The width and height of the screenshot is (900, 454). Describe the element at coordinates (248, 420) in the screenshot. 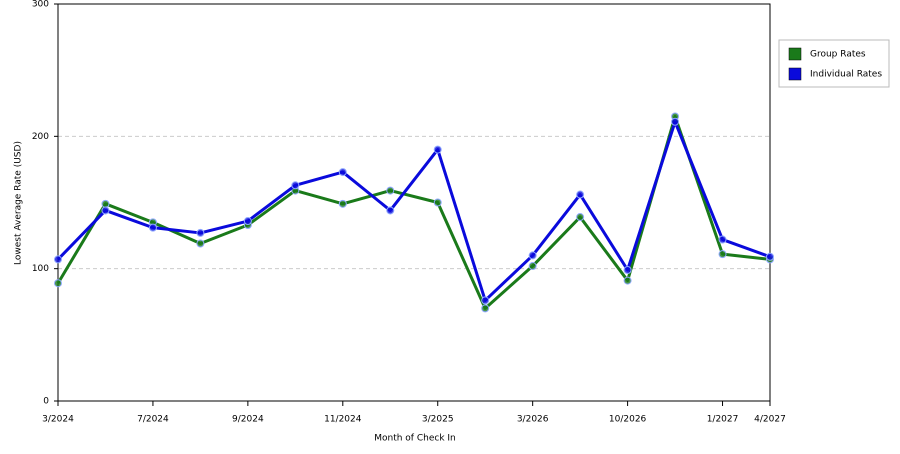

I see `x-tick-label: 9/2024` at that location.